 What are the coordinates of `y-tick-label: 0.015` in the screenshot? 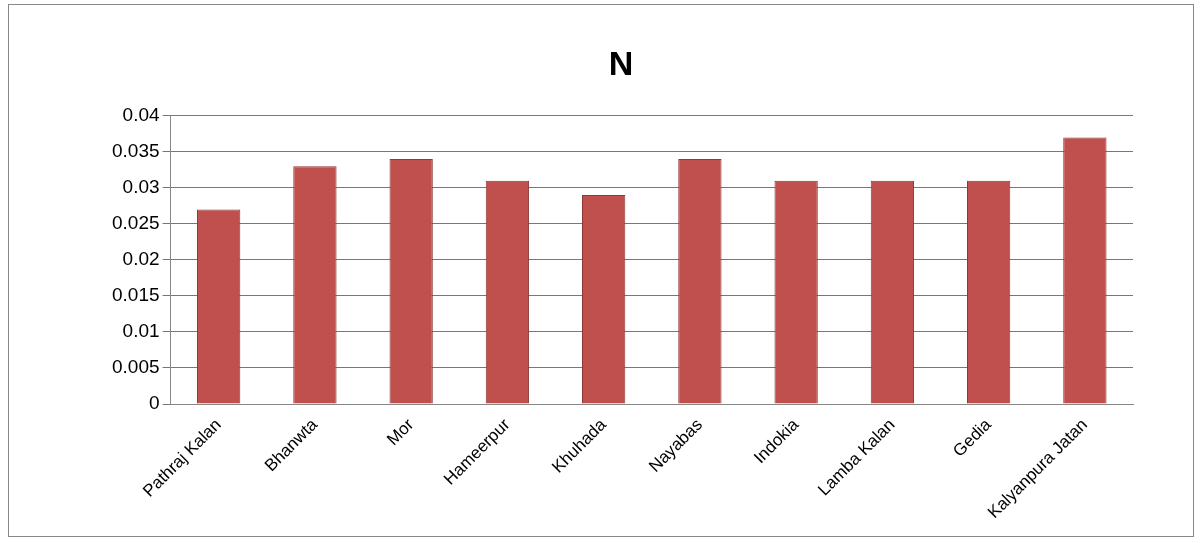 It's located at (136, 295).